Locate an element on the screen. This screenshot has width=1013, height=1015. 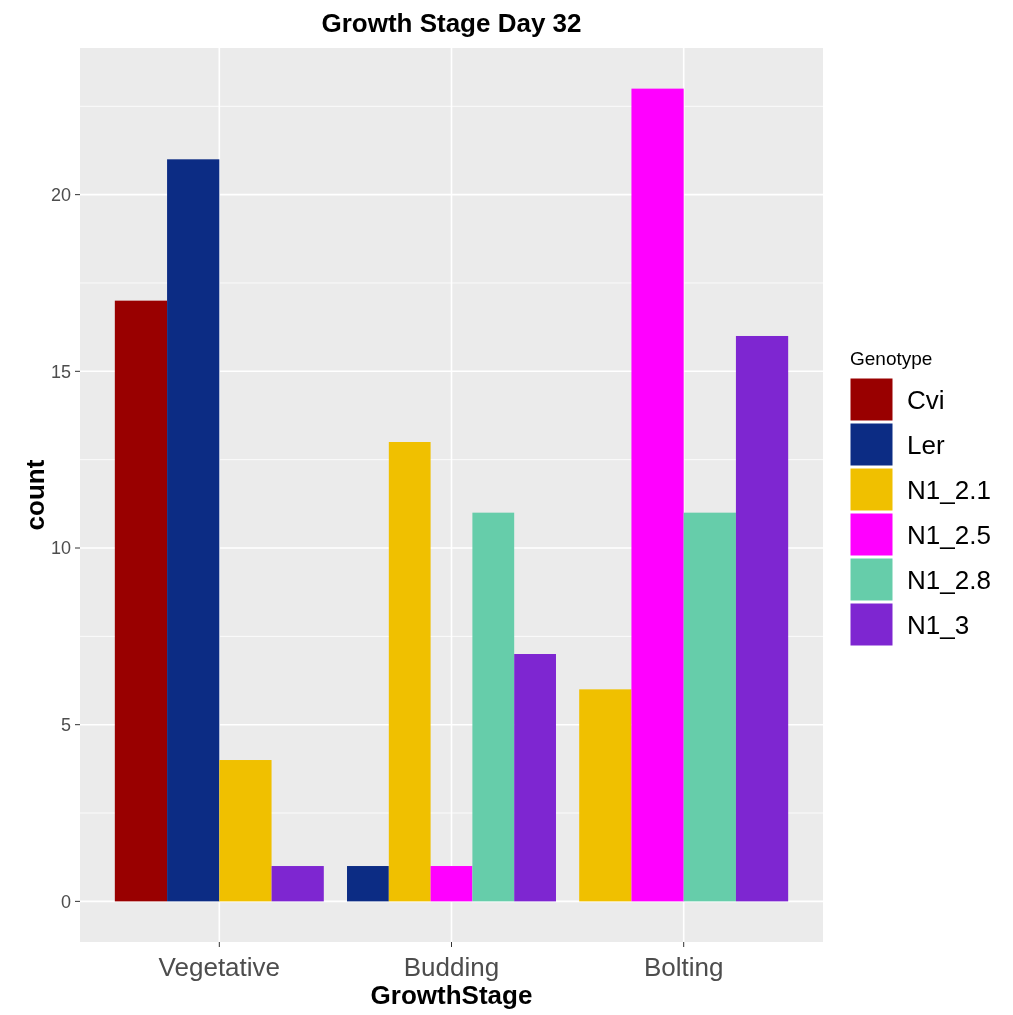
y-tick-label: 0 is located at coordinates (65, 901).